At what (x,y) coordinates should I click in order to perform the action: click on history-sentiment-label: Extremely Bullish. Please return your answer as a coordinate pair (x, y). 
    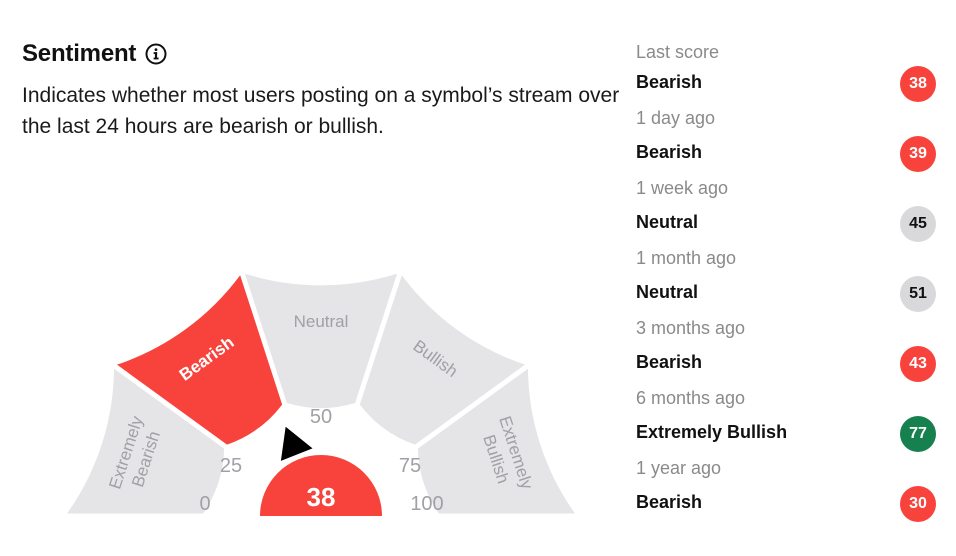
    Looking at the image, I should click on (712, 432).